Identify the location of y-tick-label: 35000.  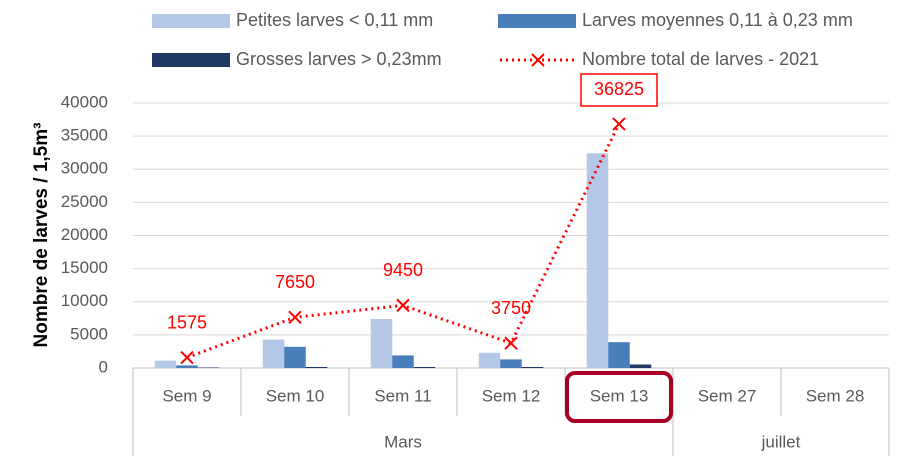
(84, 135).